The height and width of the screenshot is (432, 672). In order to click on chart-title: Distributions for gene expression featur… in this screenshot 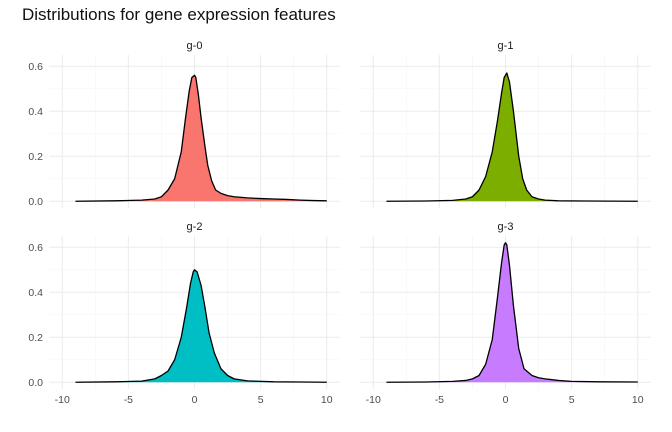, I will do `click(179, 14)`.